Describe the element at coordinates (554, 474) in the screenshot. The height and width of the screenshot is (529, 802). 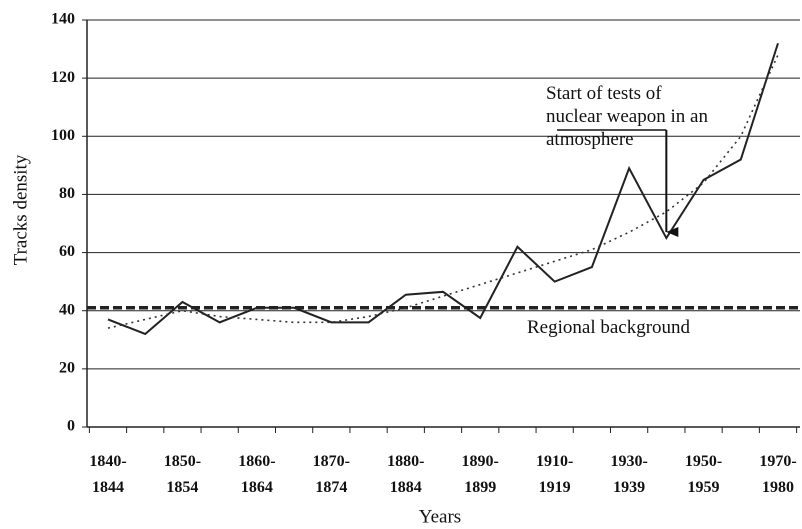
I see `x-tick-label: 1910- 1919` at that location.